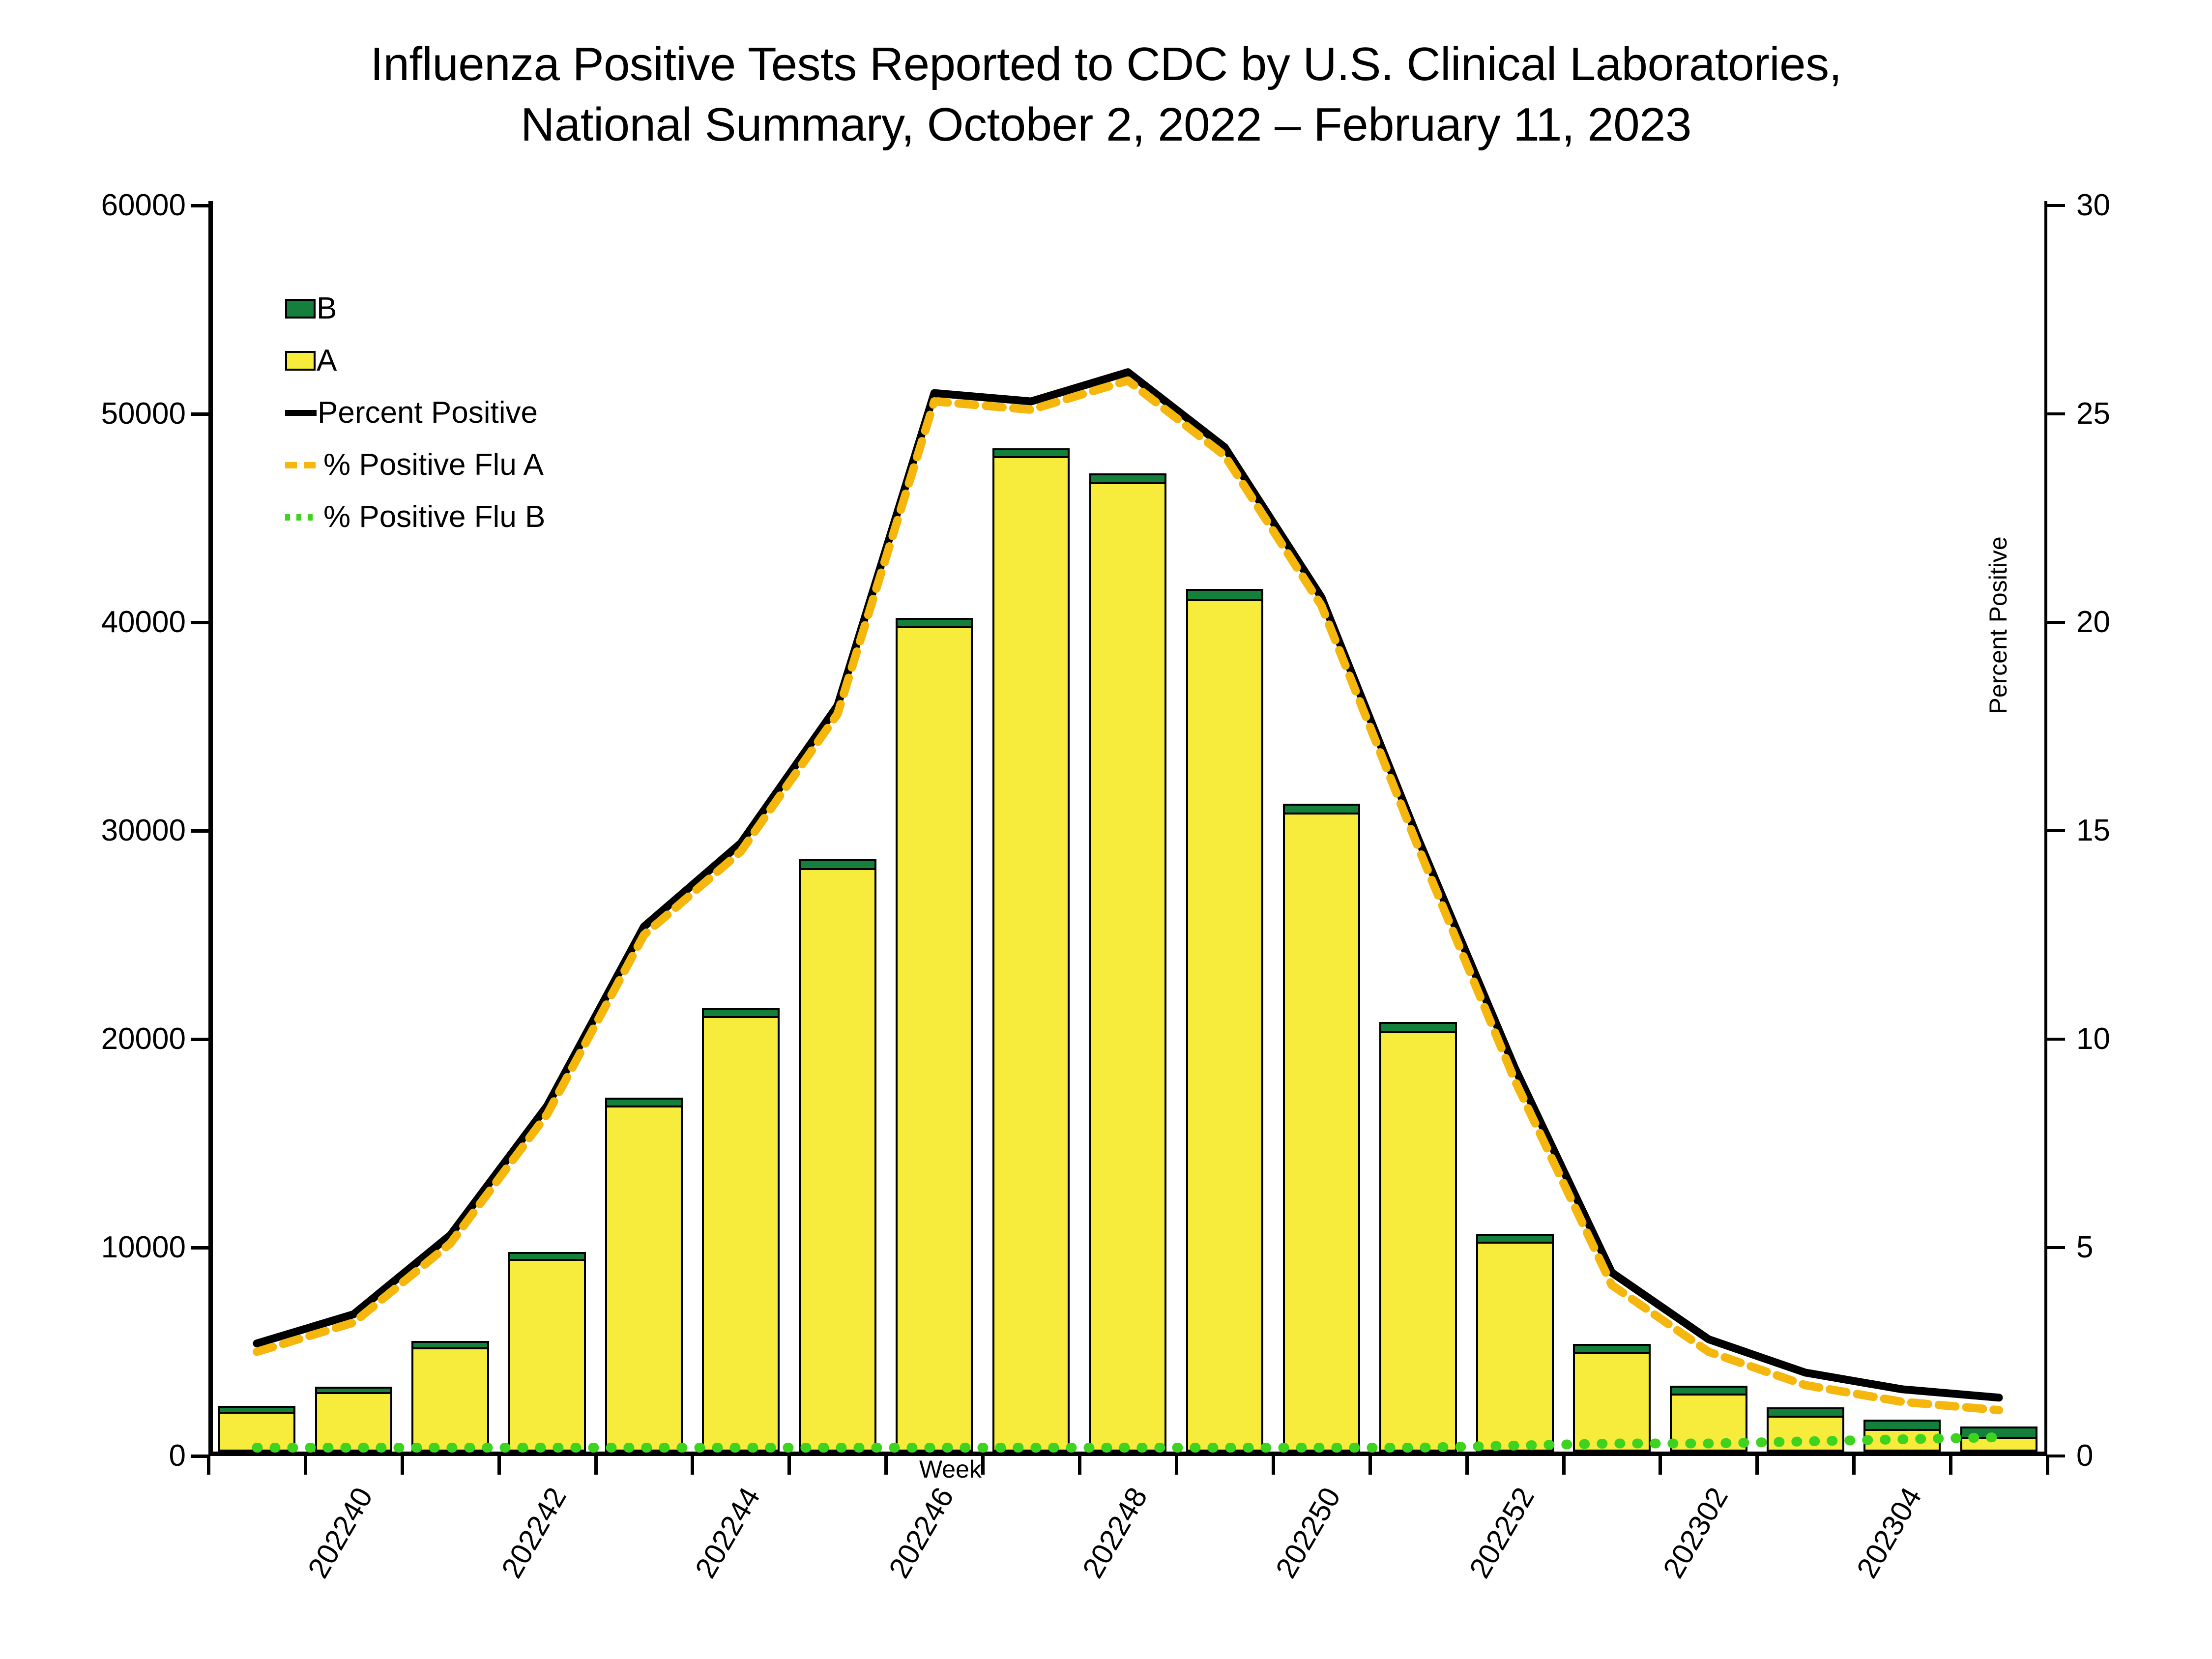  I want to click on y-axis-right-line, so click(2046, 829).